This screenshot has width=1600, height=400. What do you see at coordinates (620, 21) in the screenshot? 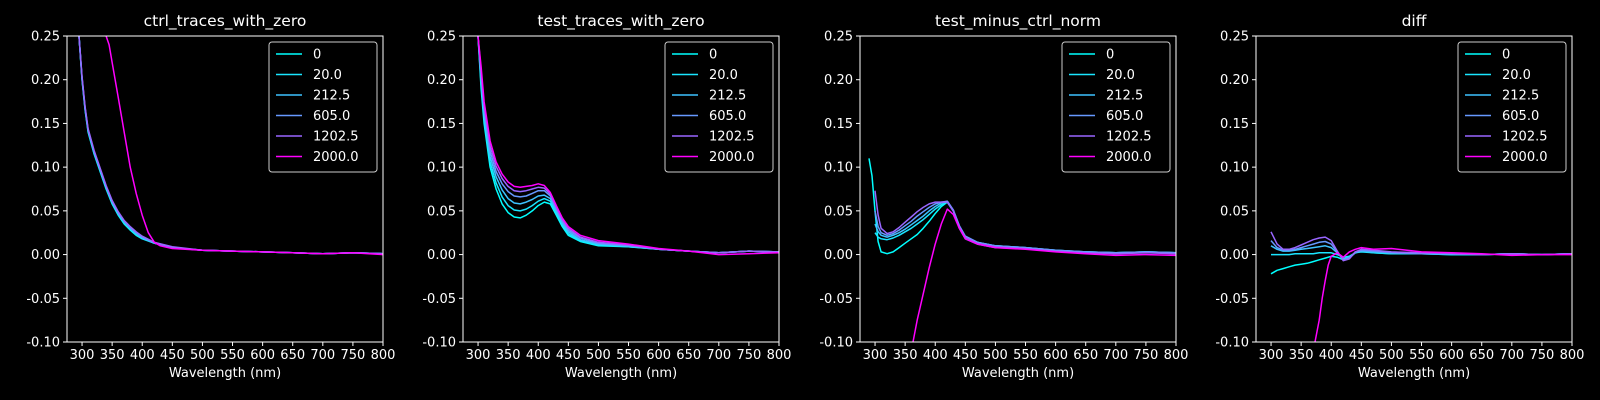
I see `chart-title: test_traces_with_zero` at bounding box center [620, 21].